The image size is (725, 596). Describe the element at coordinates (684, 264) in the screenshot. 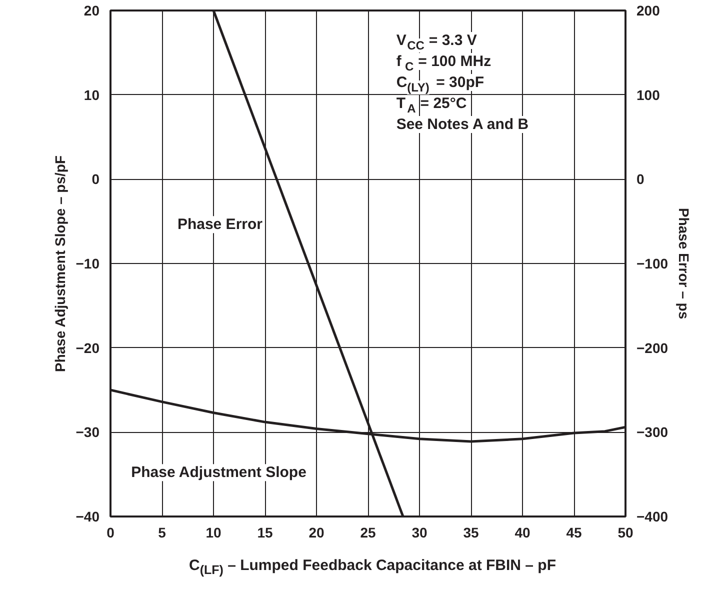

I see `y2-axis-title: Phase Error – ps` at that location.